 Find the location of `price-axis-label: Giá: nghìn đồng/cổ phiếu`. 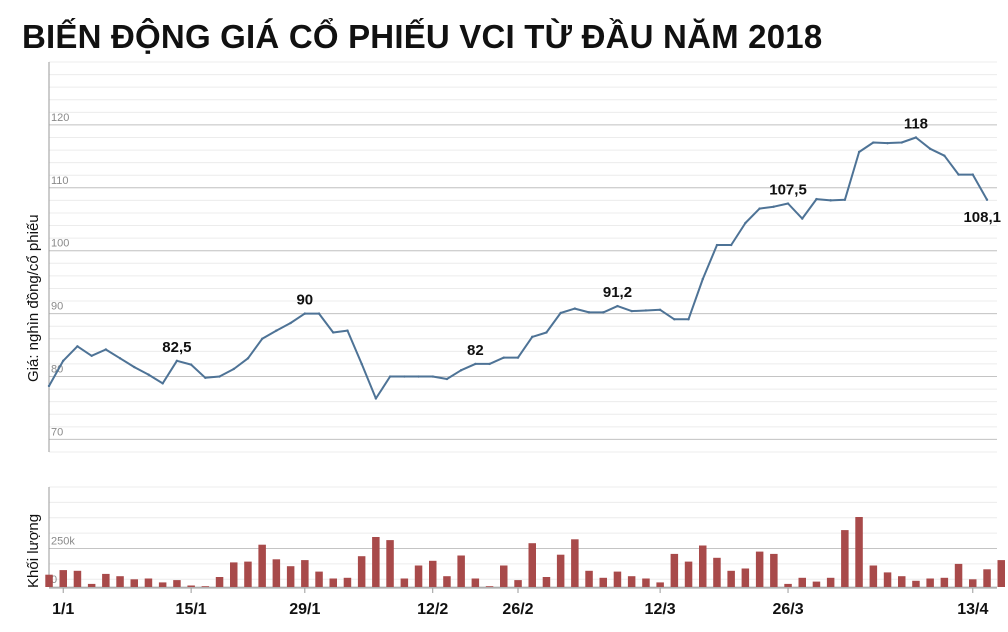

price-axis-label: Giá: nghìn đồng/cổ phiếu is located at coordinates (33, 298).